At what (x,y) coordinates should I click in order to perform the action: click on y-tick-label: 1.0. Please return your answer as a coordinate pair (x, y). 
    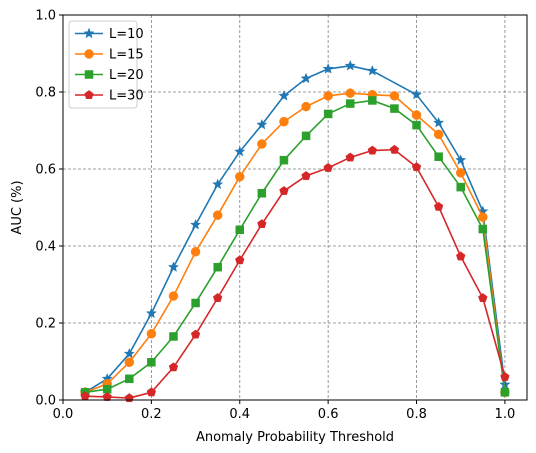
    Looking at the image, I should click on (45, 16).